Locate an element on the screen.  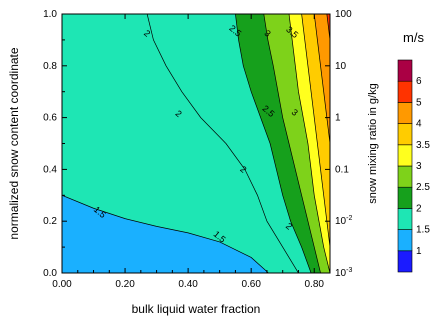
y2-tick-base: 0.1 is located at coordinates (342, 169).